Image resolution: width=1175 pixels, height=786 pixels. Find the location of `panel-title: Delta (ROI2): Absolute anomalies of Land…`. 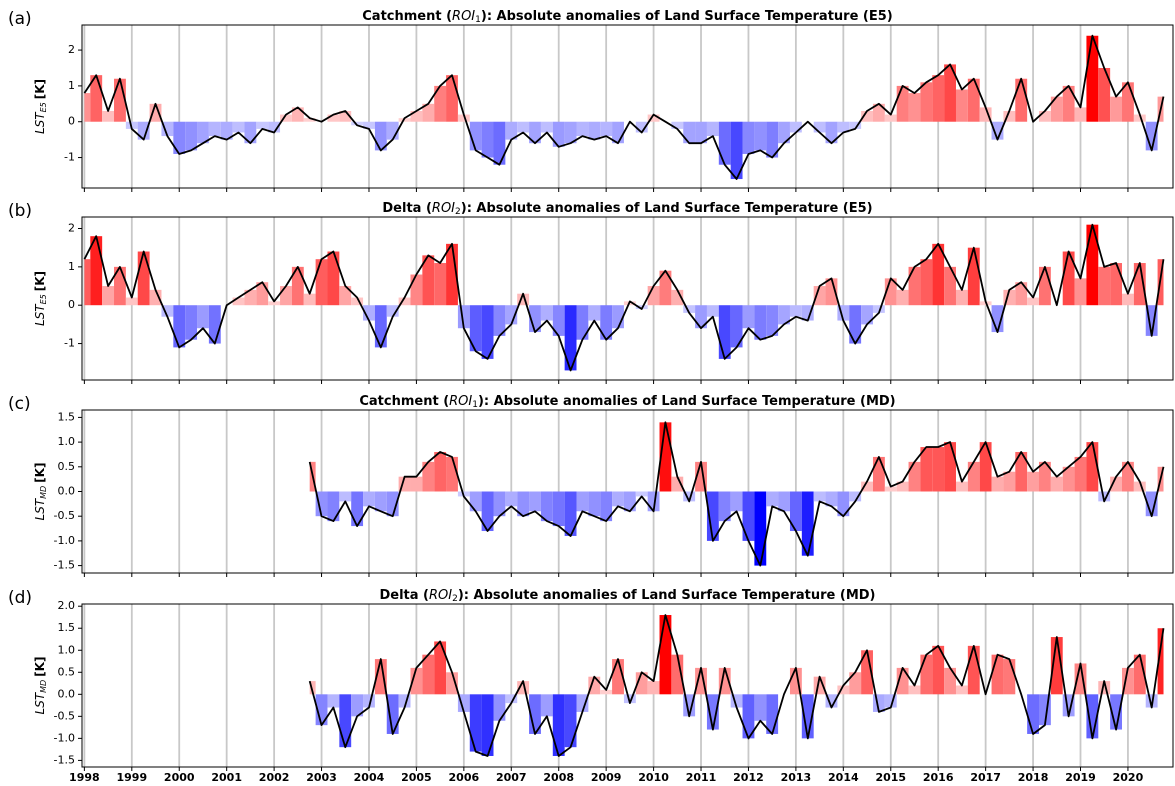

panel-title: Delta (ROI2): Absolute anomalies of Land… is located at coordinates (627, 209).